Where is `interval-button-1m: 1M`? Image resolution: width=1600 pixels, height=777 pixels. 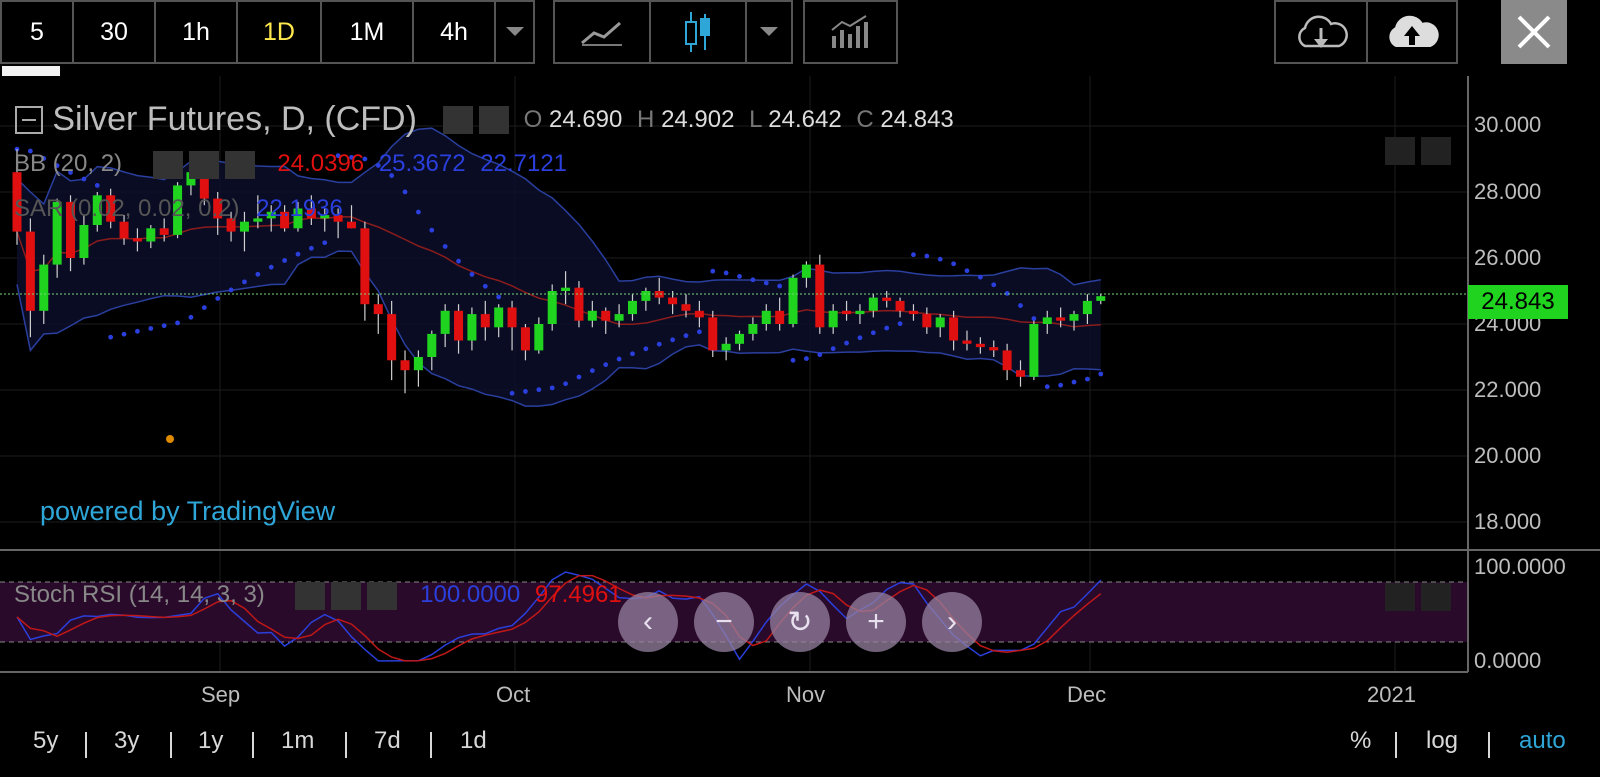 interval-button-1m: 1M is located at coordinates (368, 32).